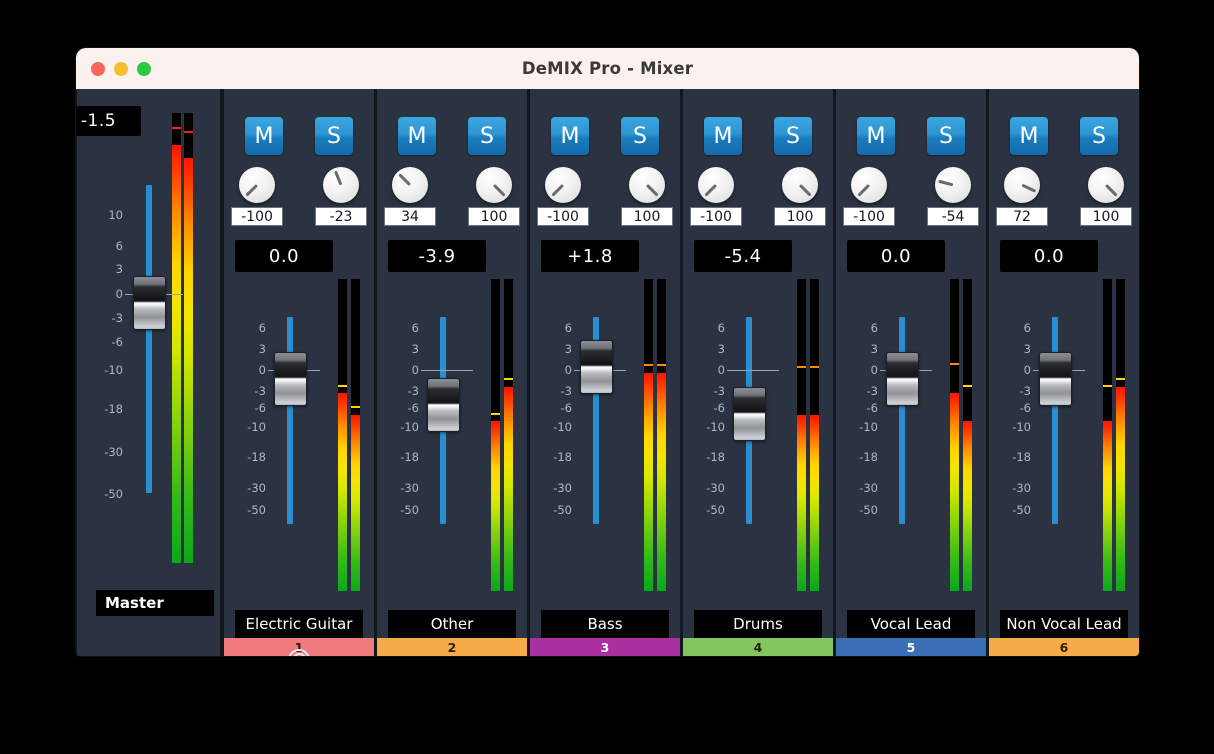 This screenshot has width=1214, height=754. I want to click on pan-knob-value: 34, so click(410, 216).